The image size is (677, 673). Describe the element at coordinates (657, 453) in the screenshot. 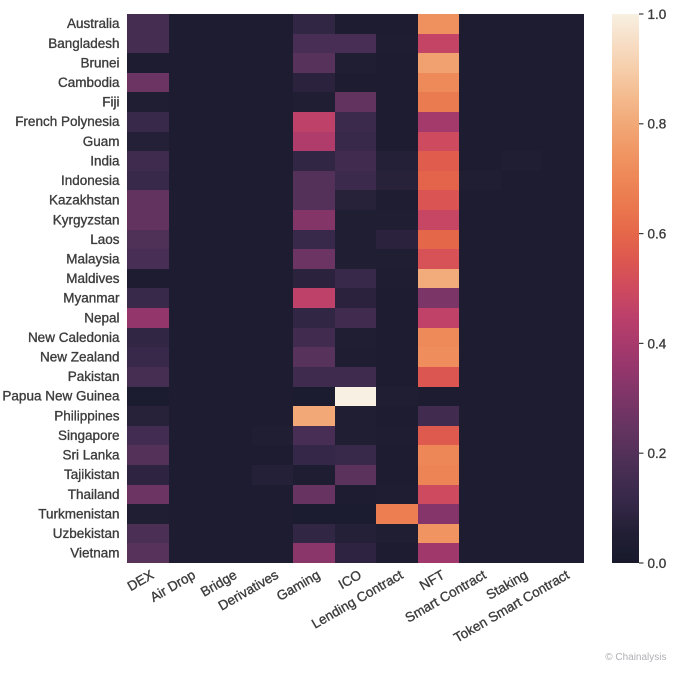

I see `svg-text: 0.2` at that location.